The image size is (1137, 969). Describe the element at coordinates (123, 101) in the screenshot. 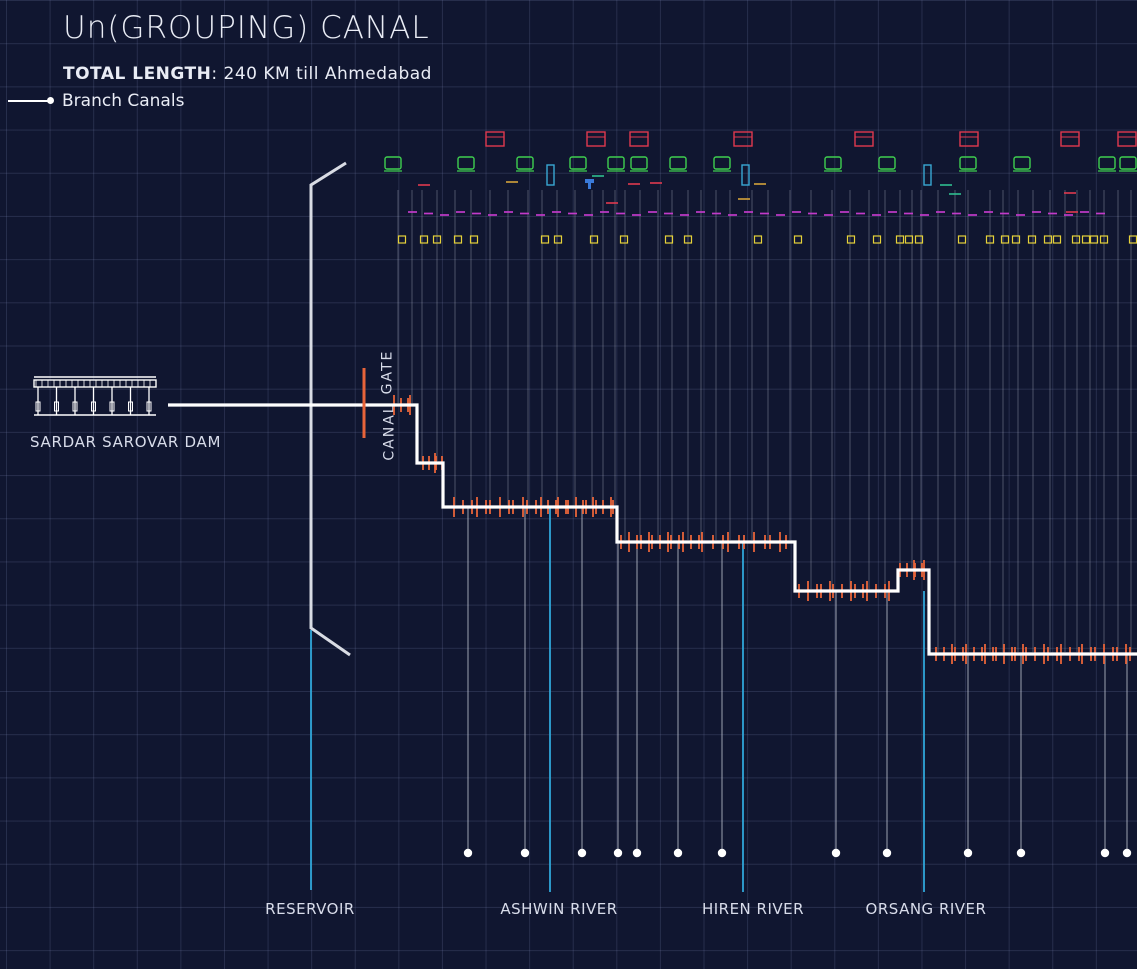

I see `branch-canals-legend-label: Branch Canals` at that location.